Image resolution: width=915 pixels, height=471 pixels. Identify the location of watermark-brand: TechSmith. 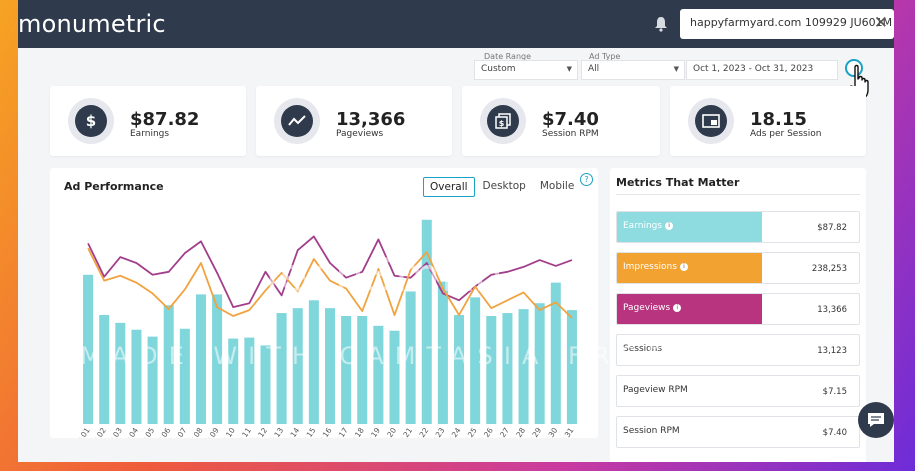
(381, 275).